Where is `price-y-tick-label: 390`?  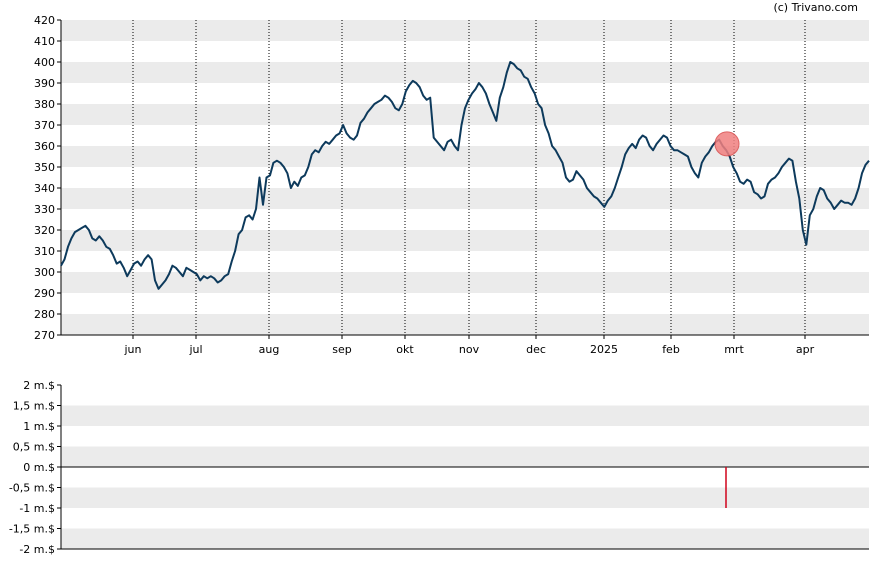 price-y-tick-label: 390 is located at coordinates (44, 83).